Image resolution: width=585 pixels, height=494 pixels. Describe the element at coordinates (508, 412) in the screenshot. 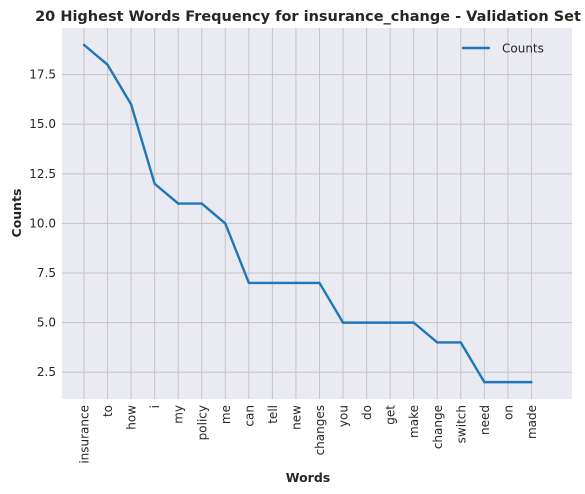

I see `x-tick-label: on` at that location.